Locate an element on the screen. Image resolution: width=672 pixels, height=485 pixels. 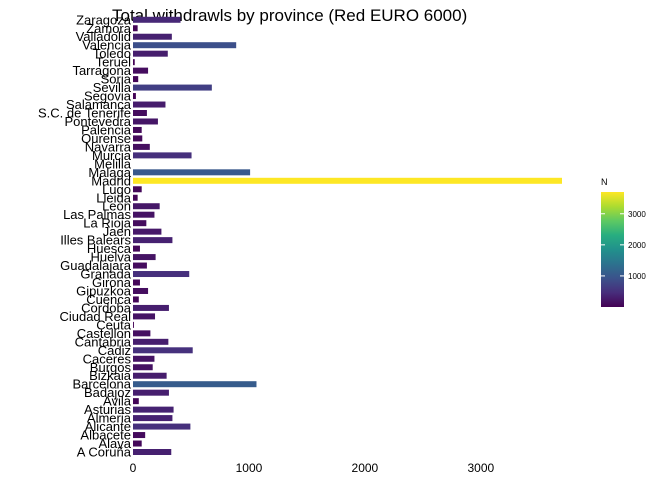
x-tick-label: 3000 is located at coordinates (480, 468).